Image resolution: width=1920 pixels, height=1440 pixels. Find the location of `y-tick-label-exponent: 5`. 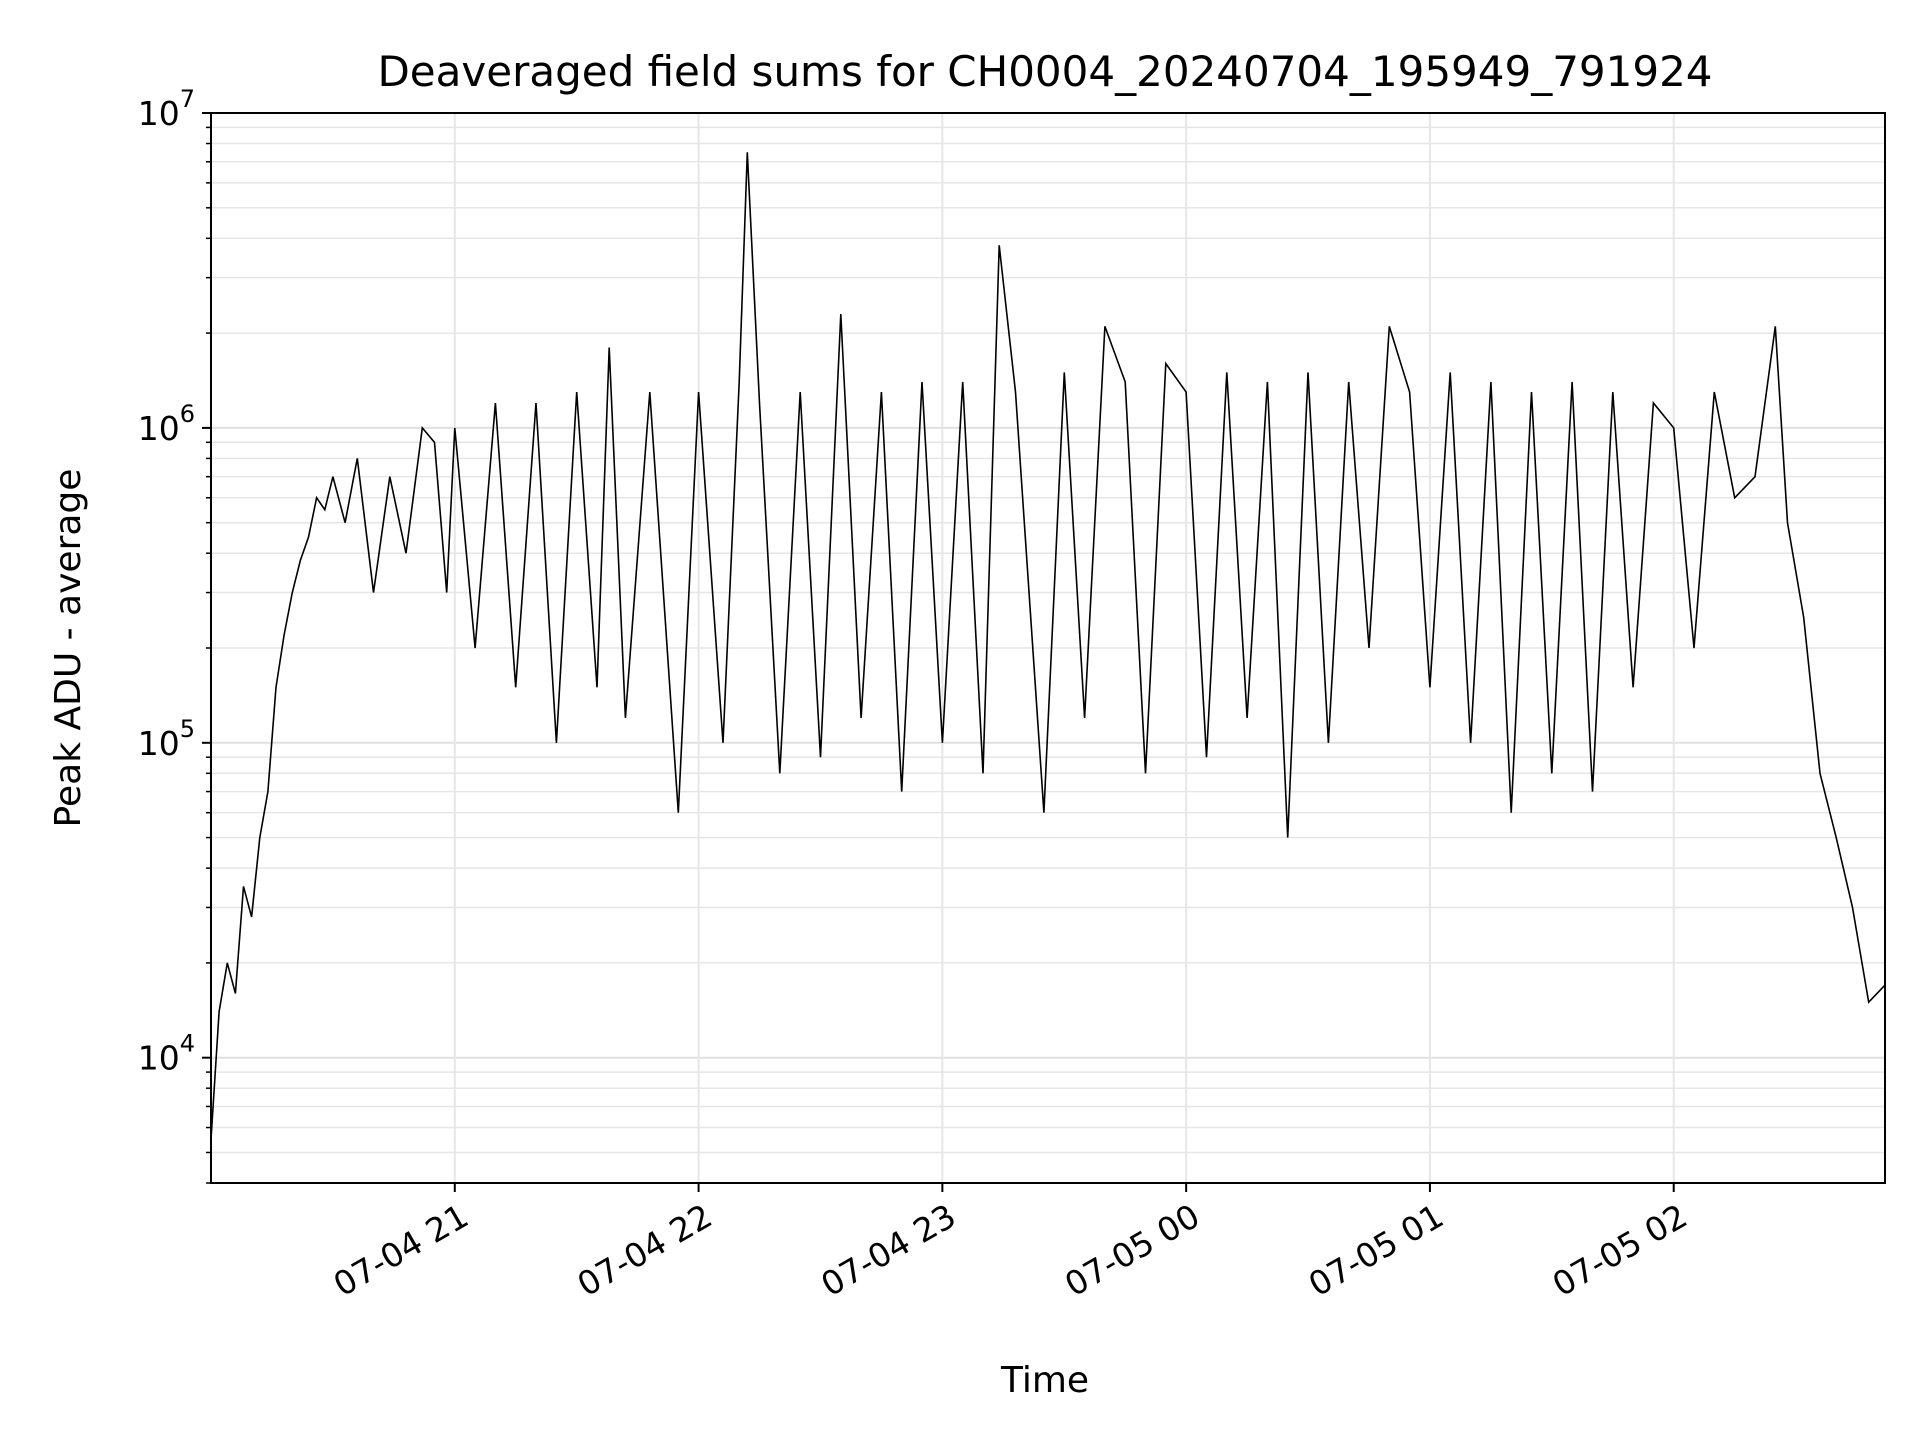

y-tick-label-exponent: 5 is located at coordinates (187, 729).